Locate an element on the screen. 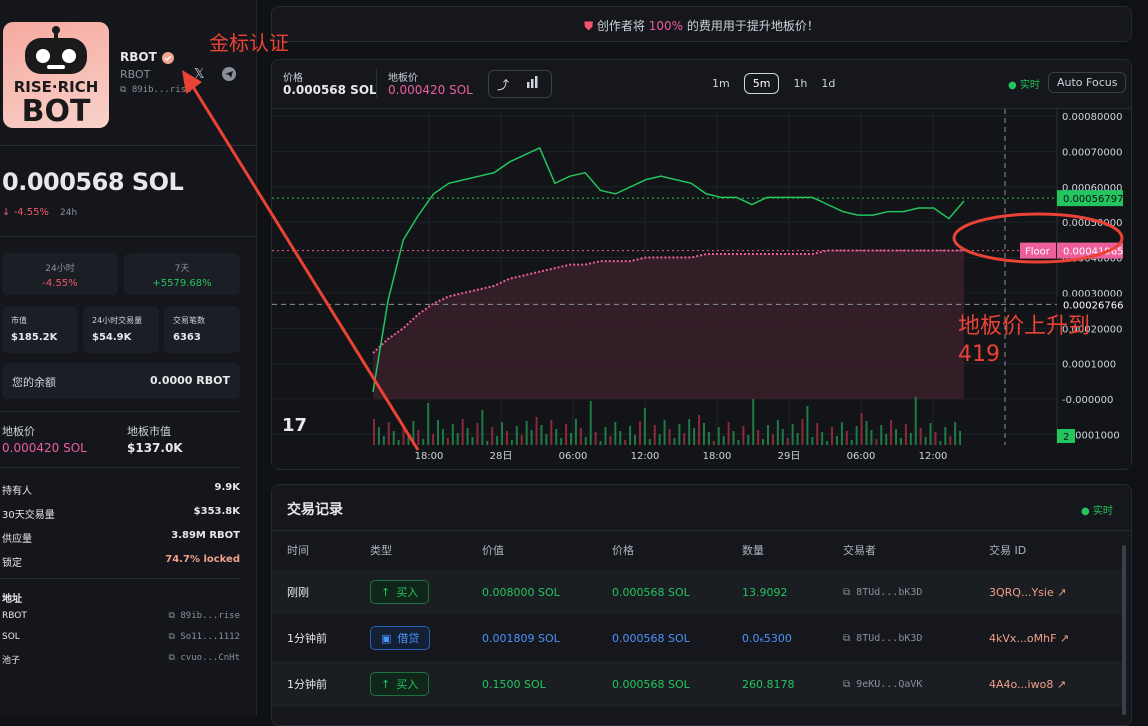 The width and height of the screenshot is (1148, 726). address-value-text: 89ib...rise is located at coordinates (210, 616).